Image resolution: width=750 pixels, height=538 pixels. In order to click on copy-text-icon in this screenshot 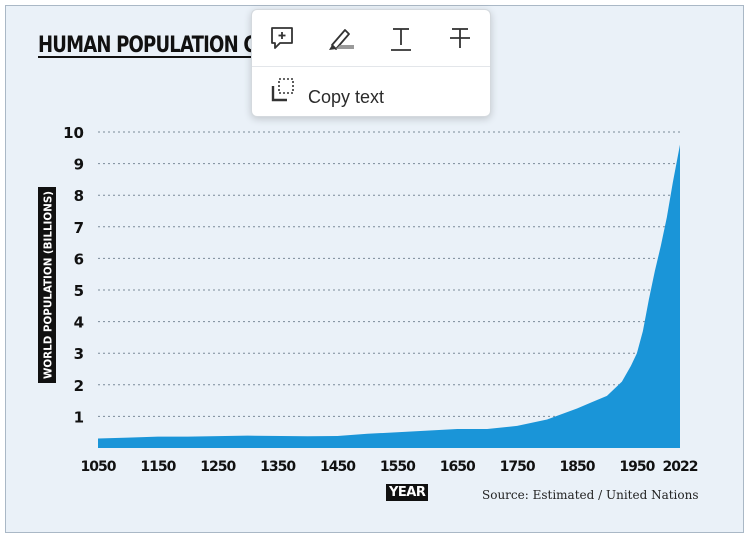, I will do `click(282, 90)`.